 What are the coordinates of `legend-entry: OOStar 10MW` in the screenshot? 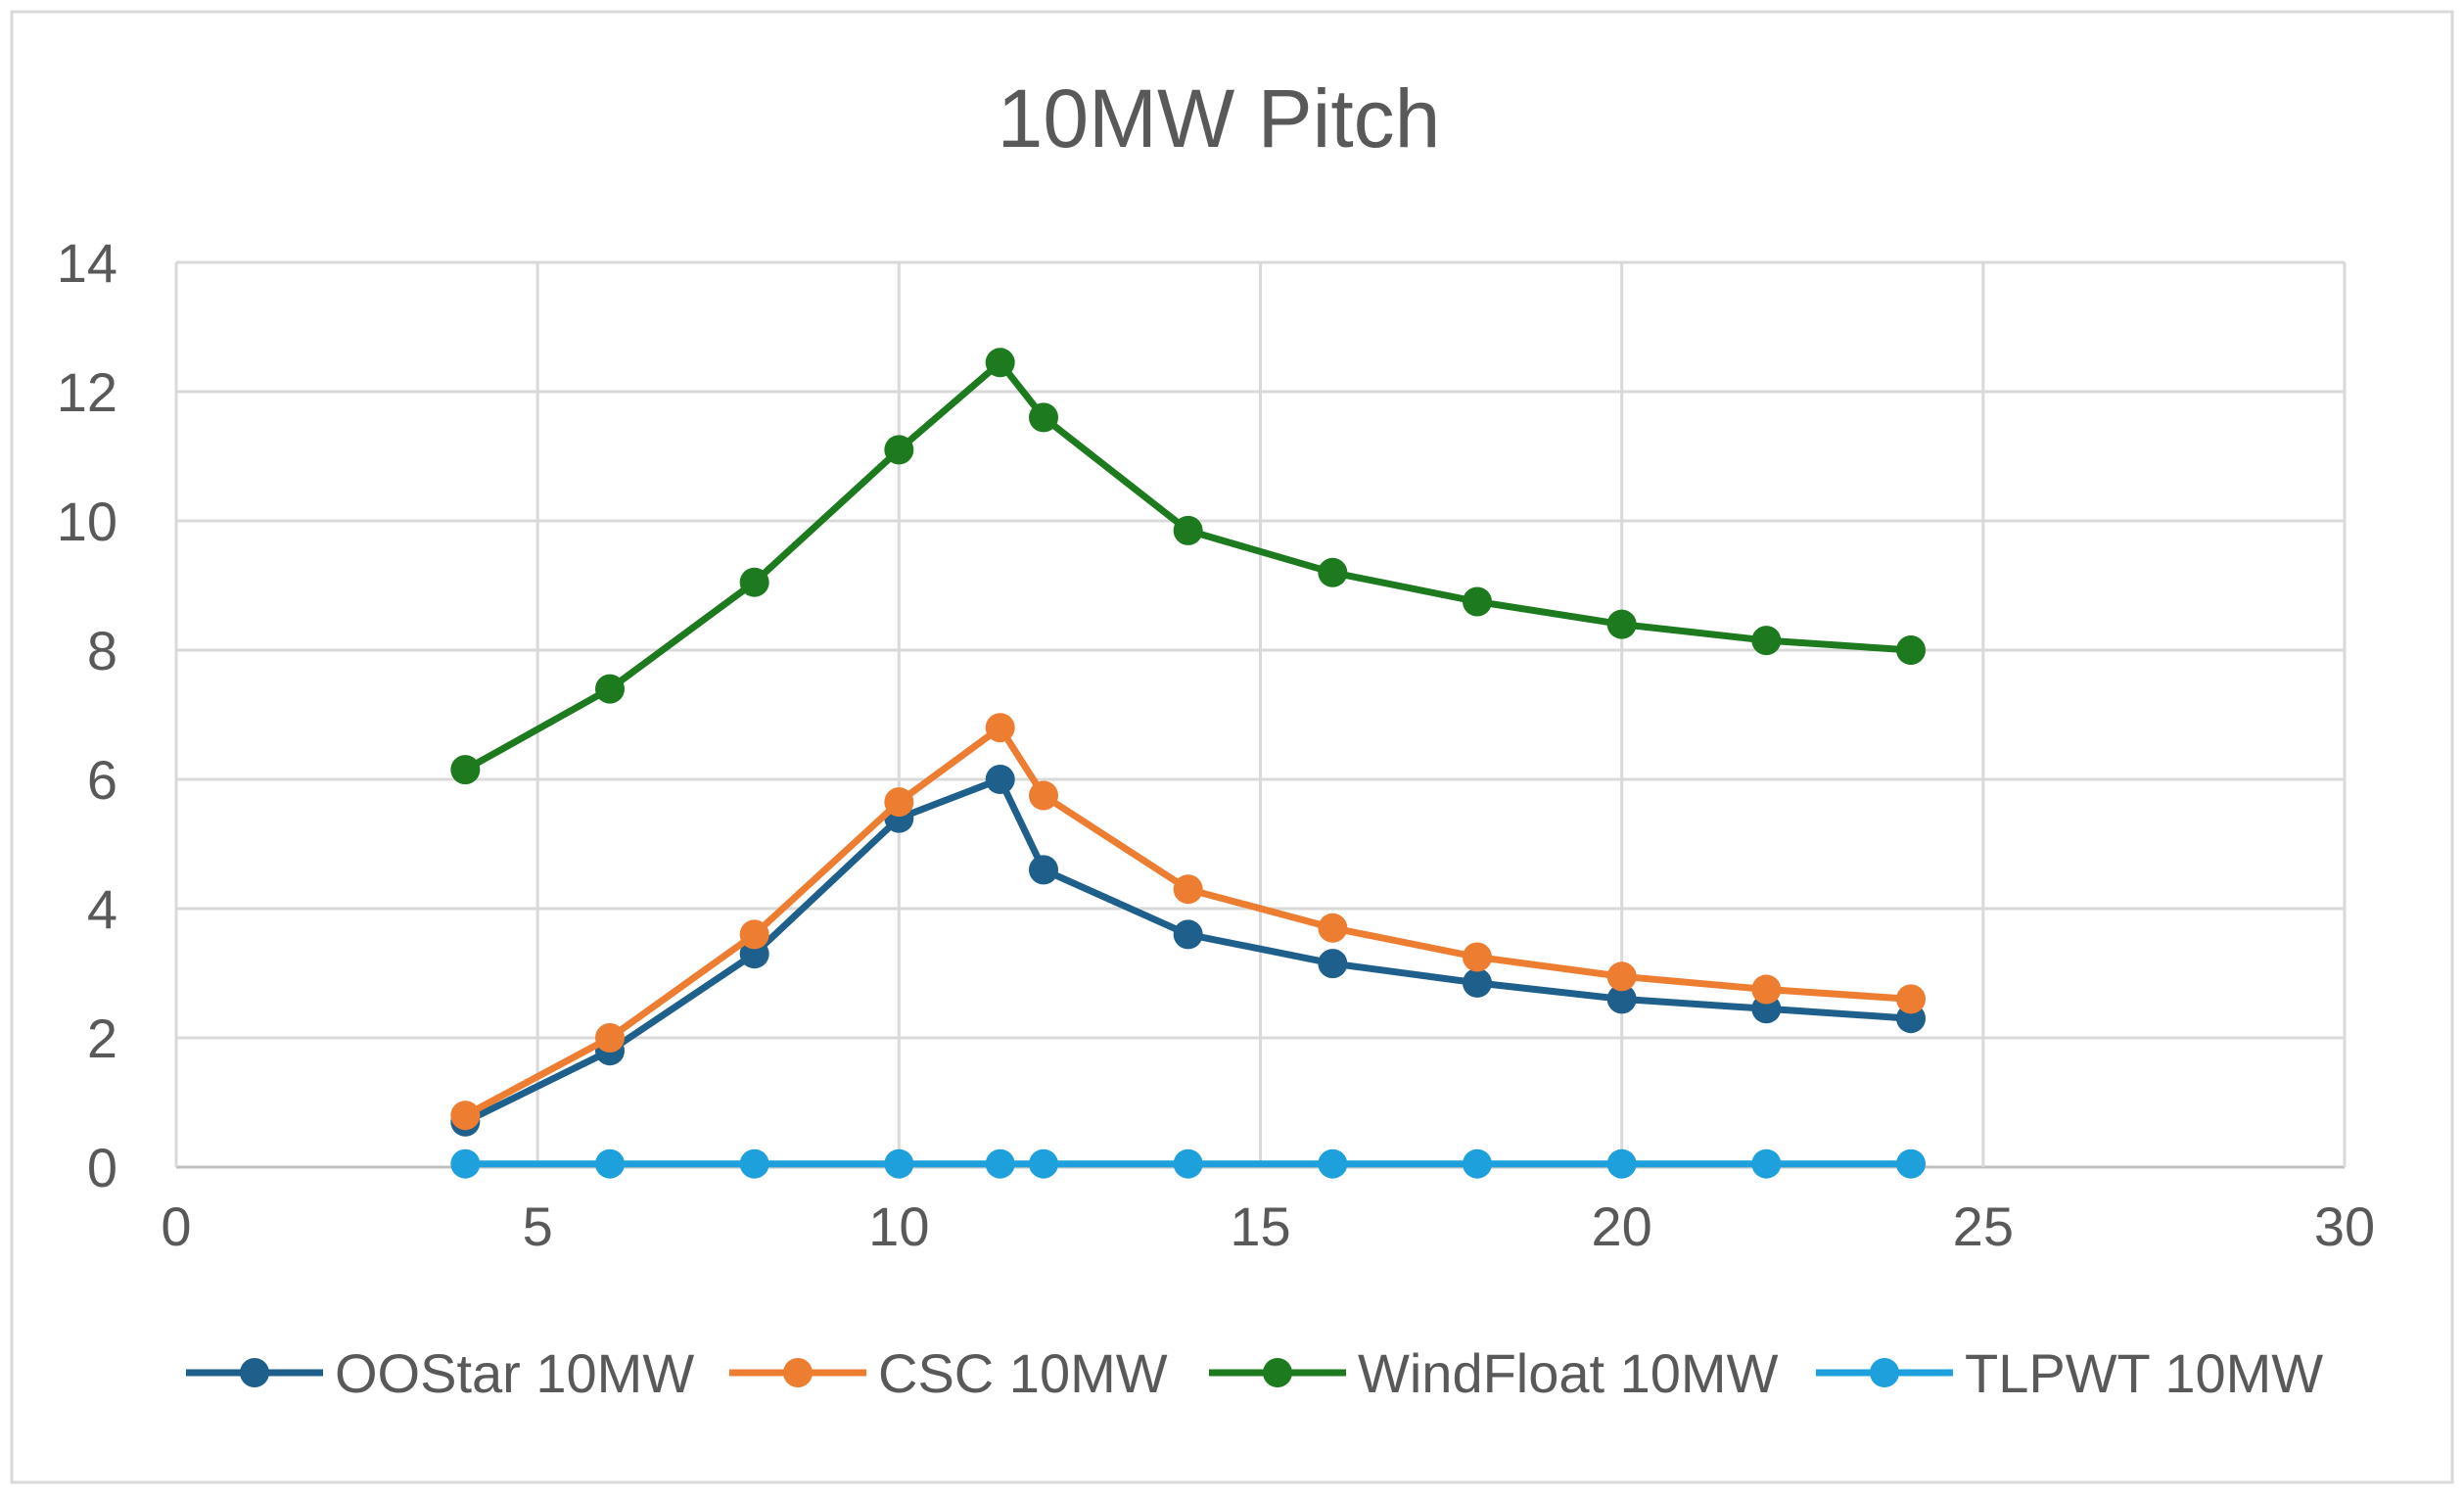 It's located at (440, 1373).